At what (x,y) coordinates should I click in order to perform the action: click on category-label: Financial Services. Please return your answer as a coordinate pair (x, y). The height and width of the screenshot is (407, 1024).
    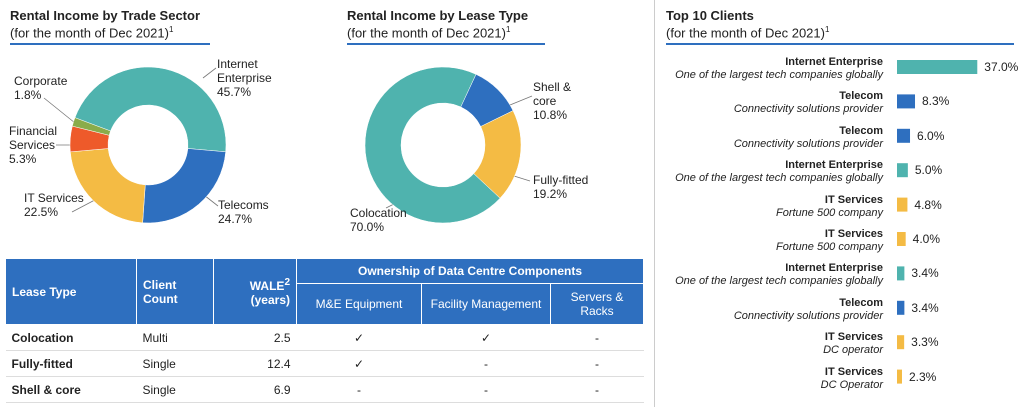
    Looking at the image, I should click on (33, 138).